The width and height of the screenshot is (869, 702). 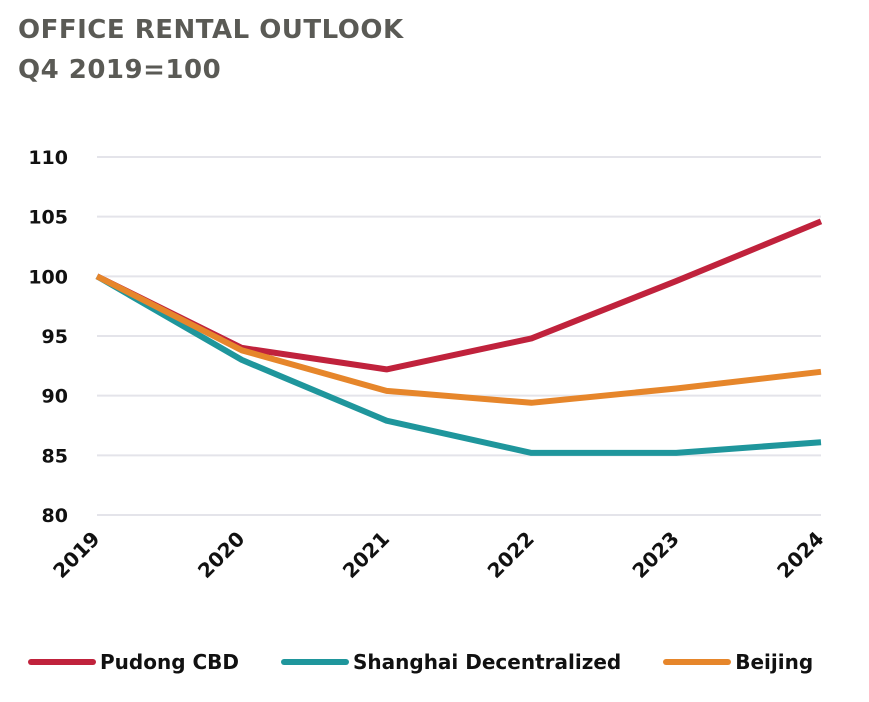 What do you see at coordinates (55, 516) in the screenshot?
I see `y-tick-label: 80` at bounding box center [55, 516].